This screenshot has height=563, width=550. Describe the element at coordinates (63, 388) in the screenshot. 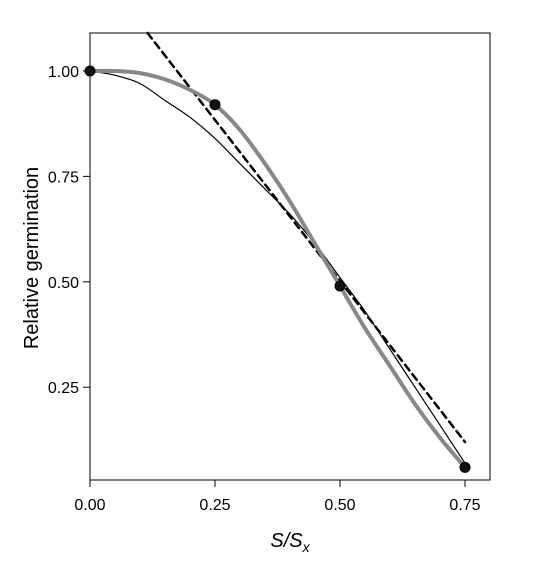

I see `y-tick-label: 0.25` at that location.